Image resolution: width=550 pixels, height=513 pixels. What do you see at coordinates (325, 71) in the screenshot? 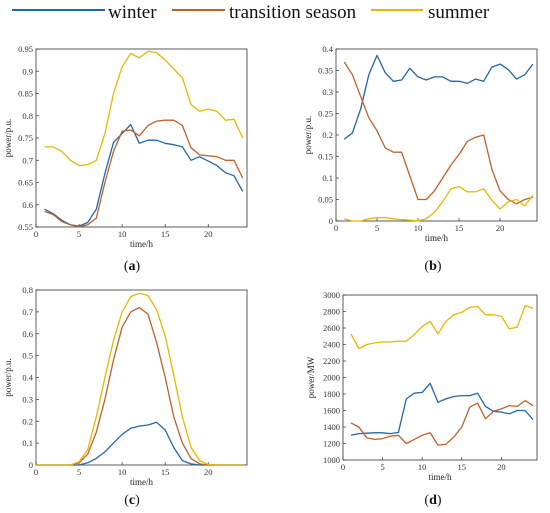
I see `y-tick-label: 0.35` at bounding box center [325, 71].